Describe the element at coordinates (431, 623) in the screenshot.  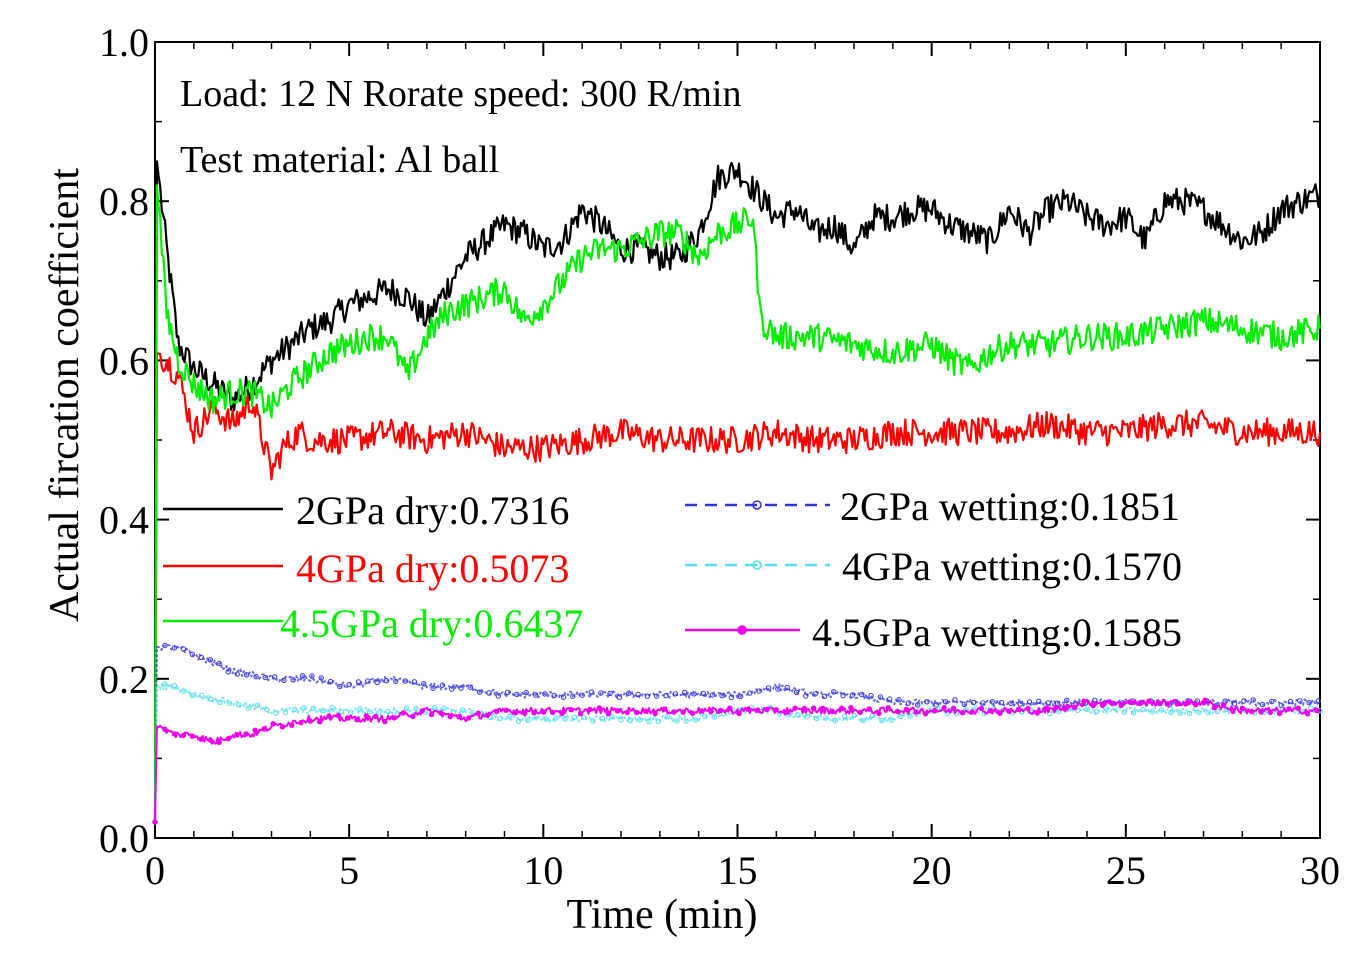
I see `legend-label-4-5gpa-dry: 4.5GPa dry:0.6437` at that location.